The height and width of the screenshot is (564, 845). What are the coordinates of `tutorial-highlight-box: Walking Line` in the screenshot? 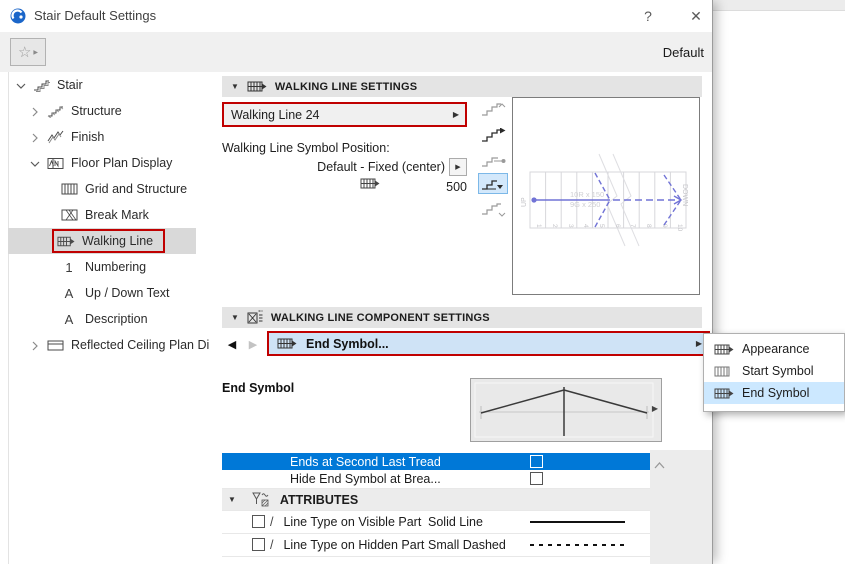 It's located at (109, 241).